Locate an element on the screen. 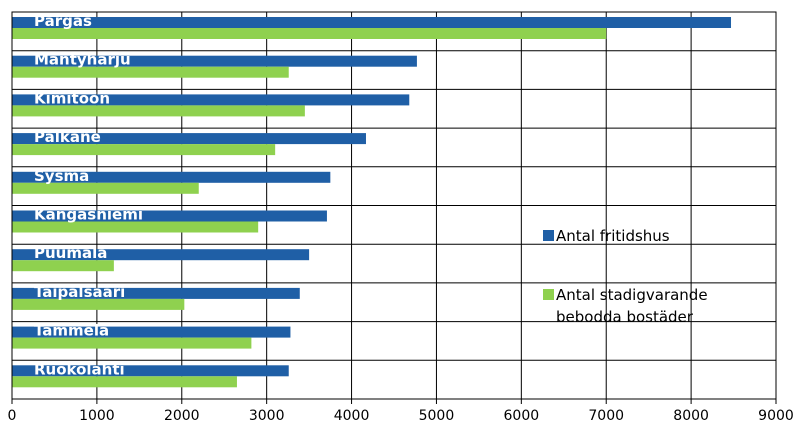  tick-label: 9000 is located at coordinates (776, 416).